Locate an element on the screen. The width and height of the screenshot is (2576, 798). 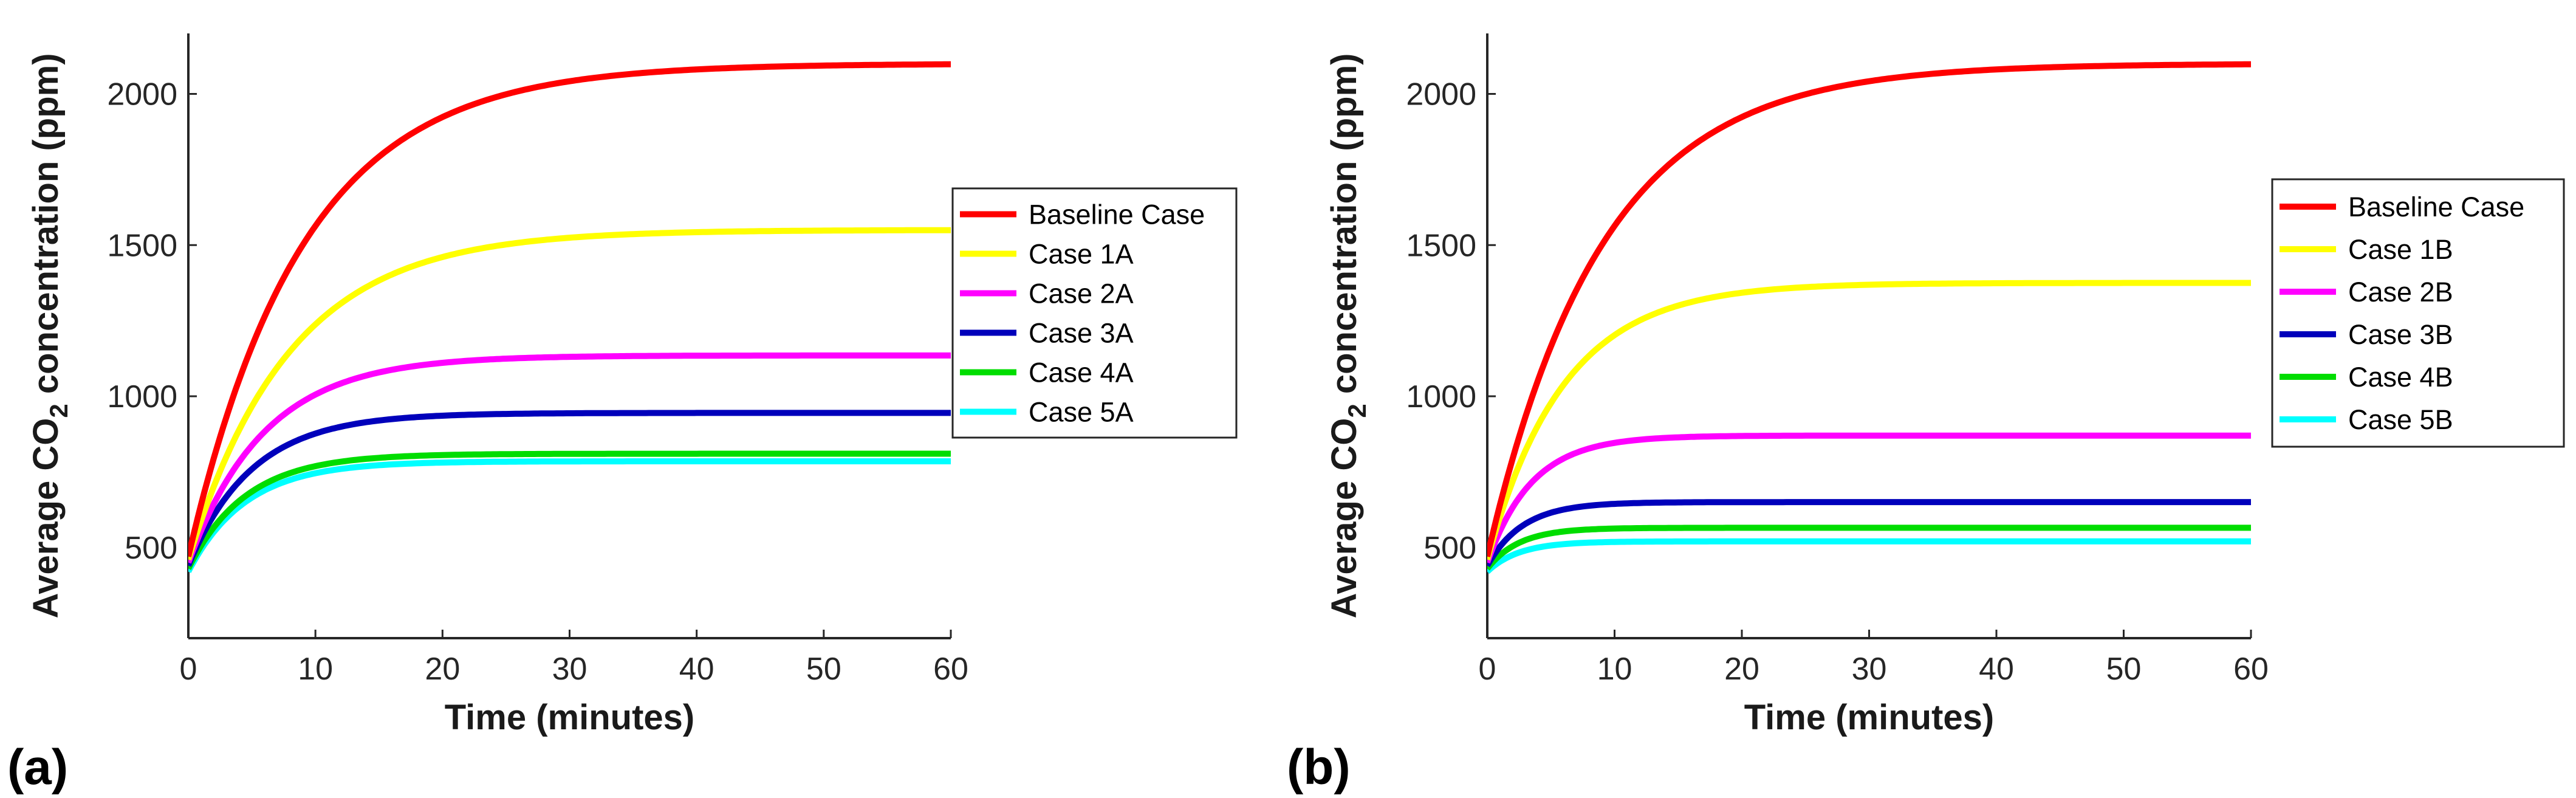
panel-label: (b) is located at coordinates (1319, 768).